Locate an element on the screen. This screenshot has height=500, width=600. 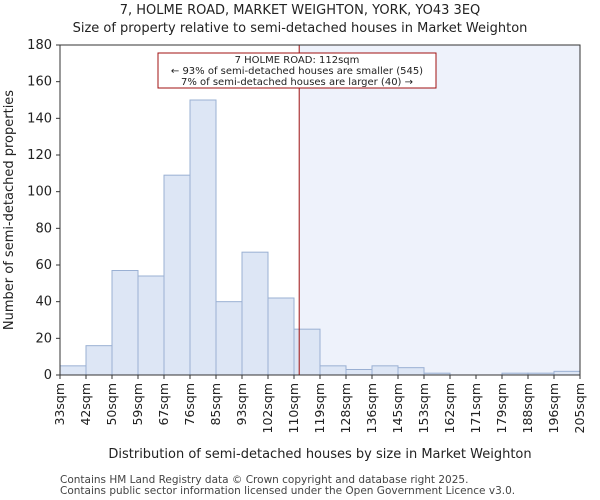
bar-128sqm is located at coordinates (359, 372).